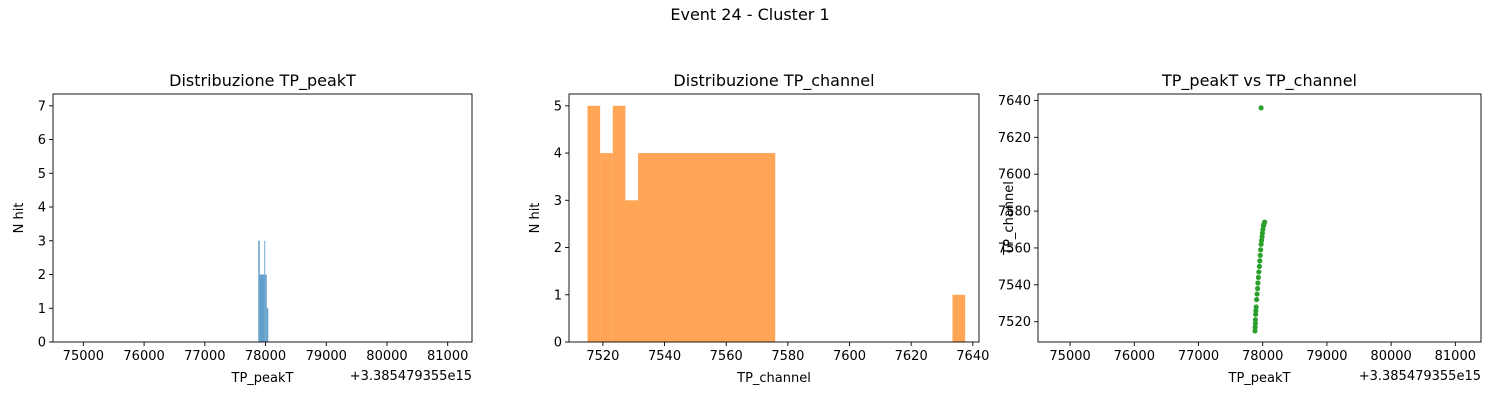  What do you see at coordinates (849, 356) in the screenshot?
I see `x-tick-label: 7600` at bounding box center [849, 356].